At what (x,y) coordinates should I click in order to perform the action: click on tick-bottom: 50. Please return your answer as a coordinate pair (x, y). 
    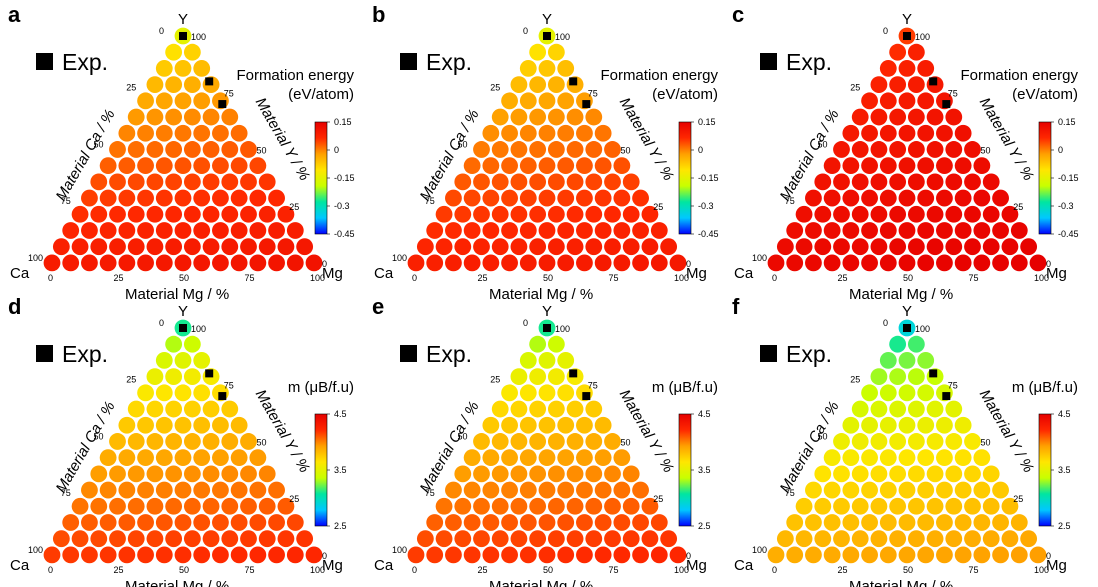
    Looking at the image, I should click on (908, 570).